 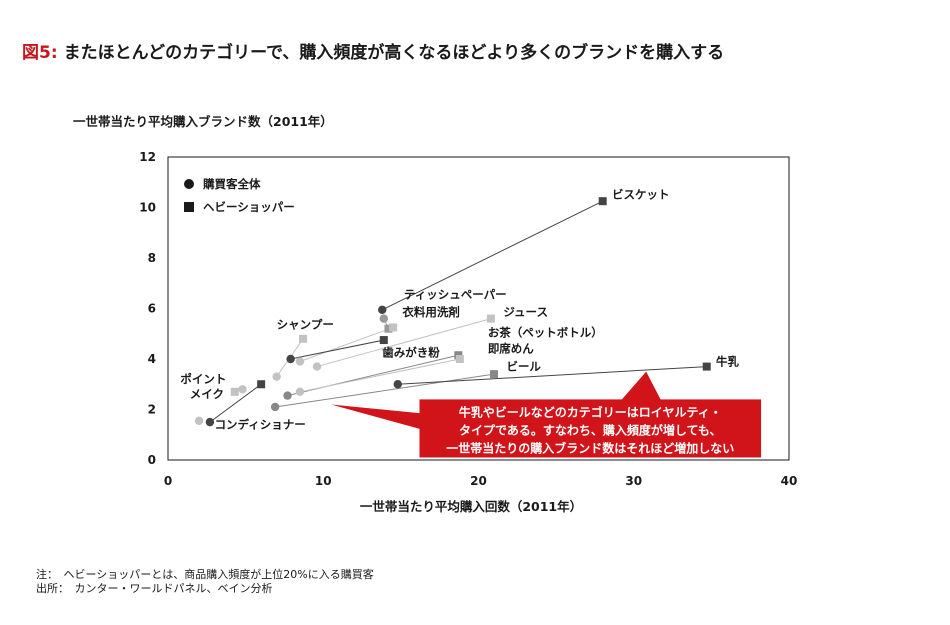 I want to click on footnote-definition: 注： ヘビーショッパーとは、商品購入頻度が上位20%に入る購買客, so click(x=205, y=574).